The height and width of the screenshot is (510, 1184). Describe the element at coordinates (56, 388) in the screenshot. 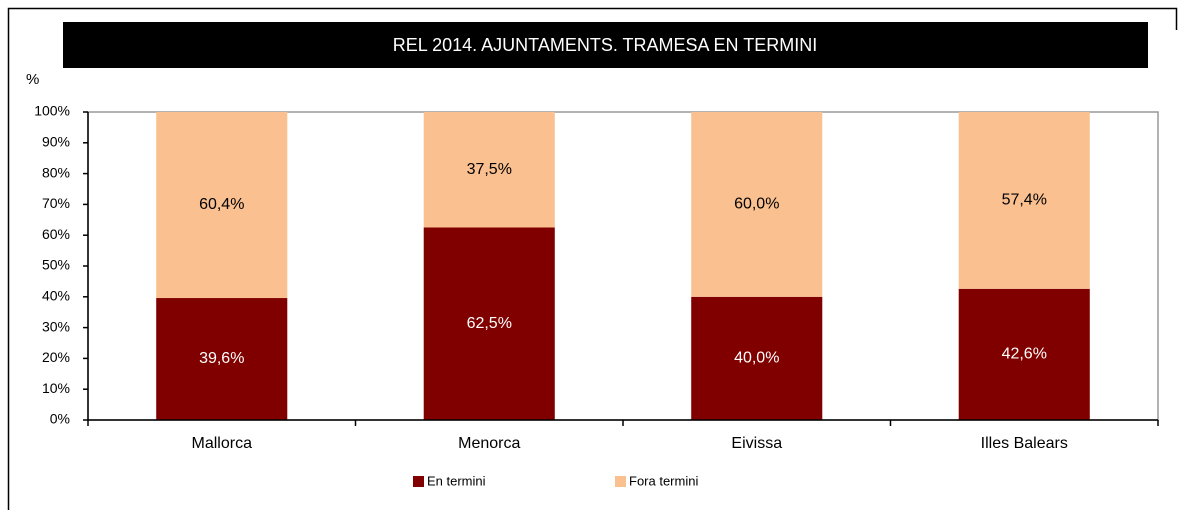

I see `y-tick-label: 10%` at that location.